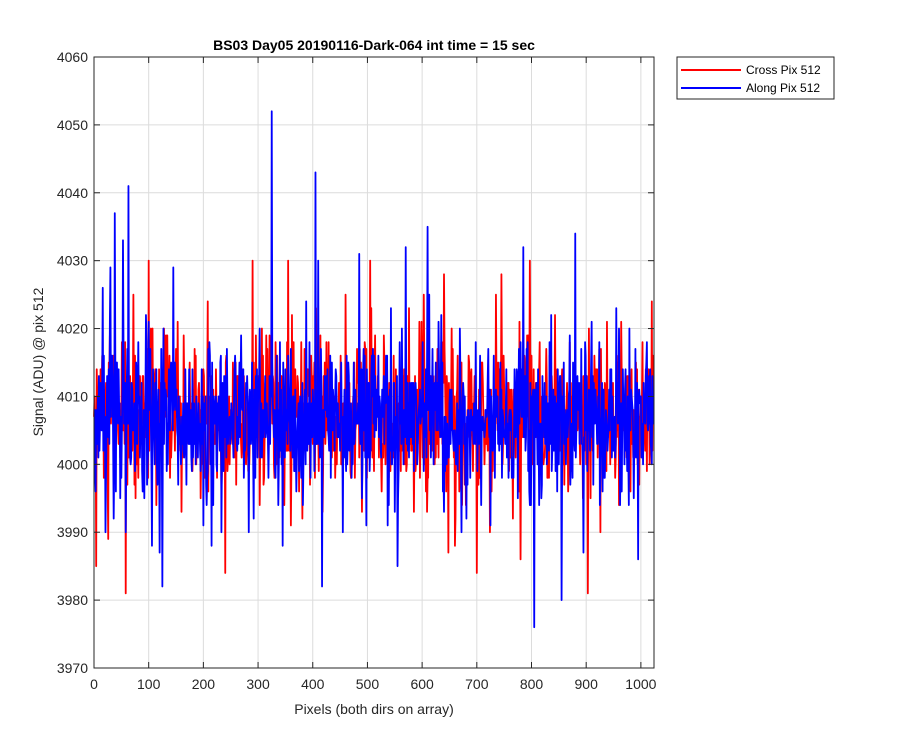  Describe the element at coordinates (72, 532) in the screenshot. I see `y-tick-label: 3990` at that location.